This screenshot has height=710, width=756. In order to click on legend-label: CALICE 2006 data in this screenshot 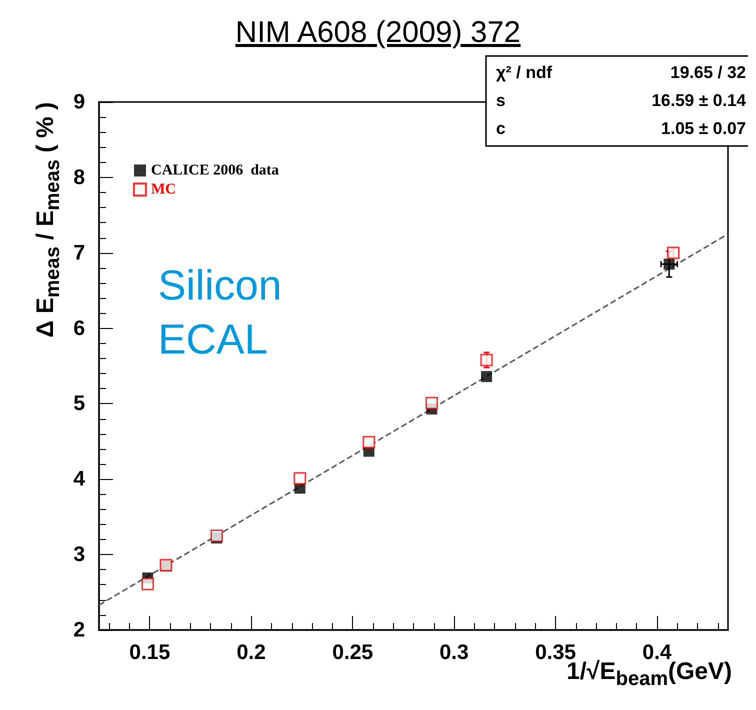, I will do `click(215, 170)`.